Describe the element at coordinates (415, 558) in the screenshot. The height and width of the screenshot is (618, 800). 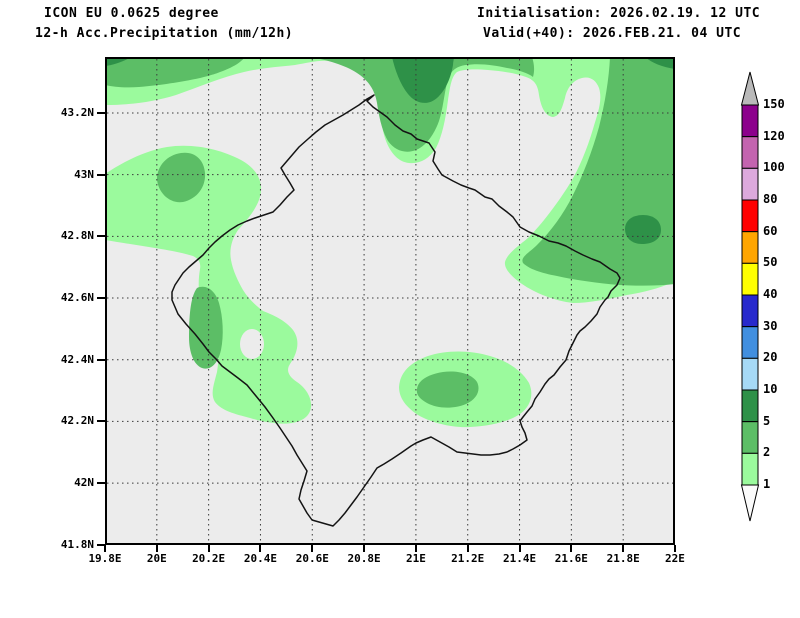
I see `x-tick-label: 21E` at that location.